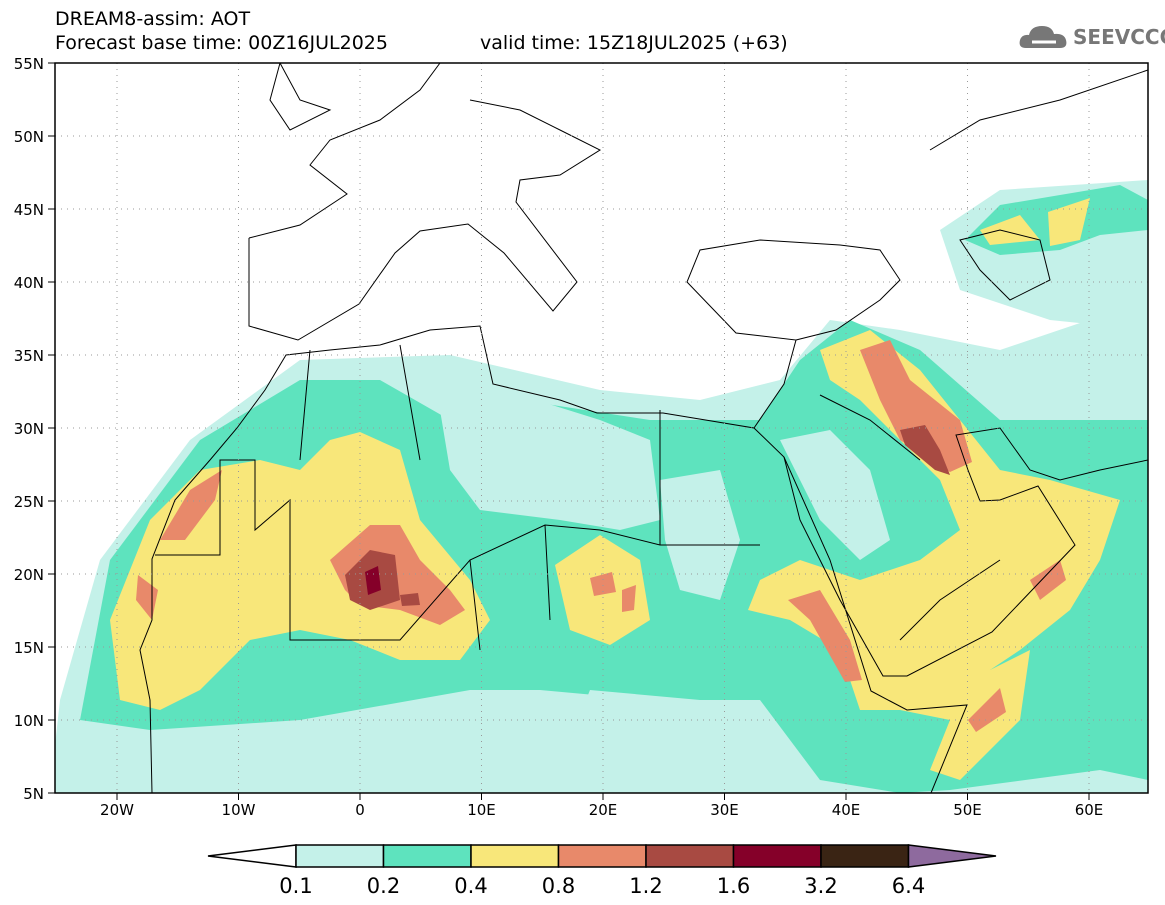 This screenshot has width=1165, height=905. I want to click on valid-time: valid time: 15Z18JUL2025 (+63), so click(634, 43).